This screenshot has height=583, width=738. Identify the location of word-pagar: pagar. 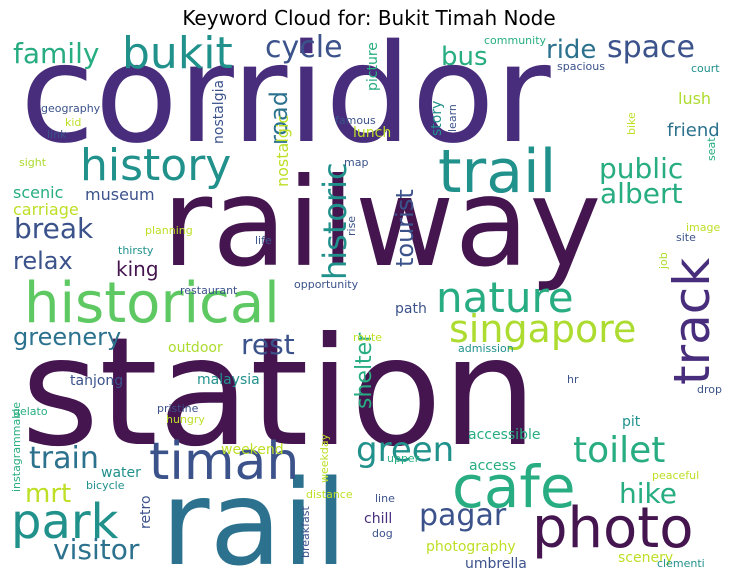
(463, 515).